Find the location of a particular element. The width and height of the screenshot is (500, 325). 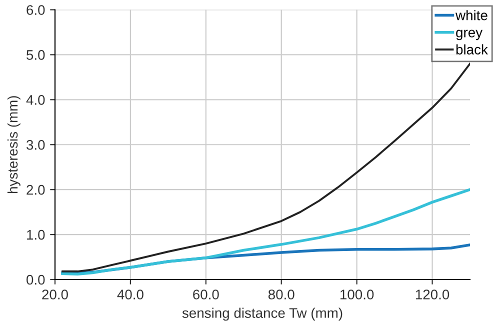

y-axis-title: hysteresis (mm) is located at coordinates (13, 145).